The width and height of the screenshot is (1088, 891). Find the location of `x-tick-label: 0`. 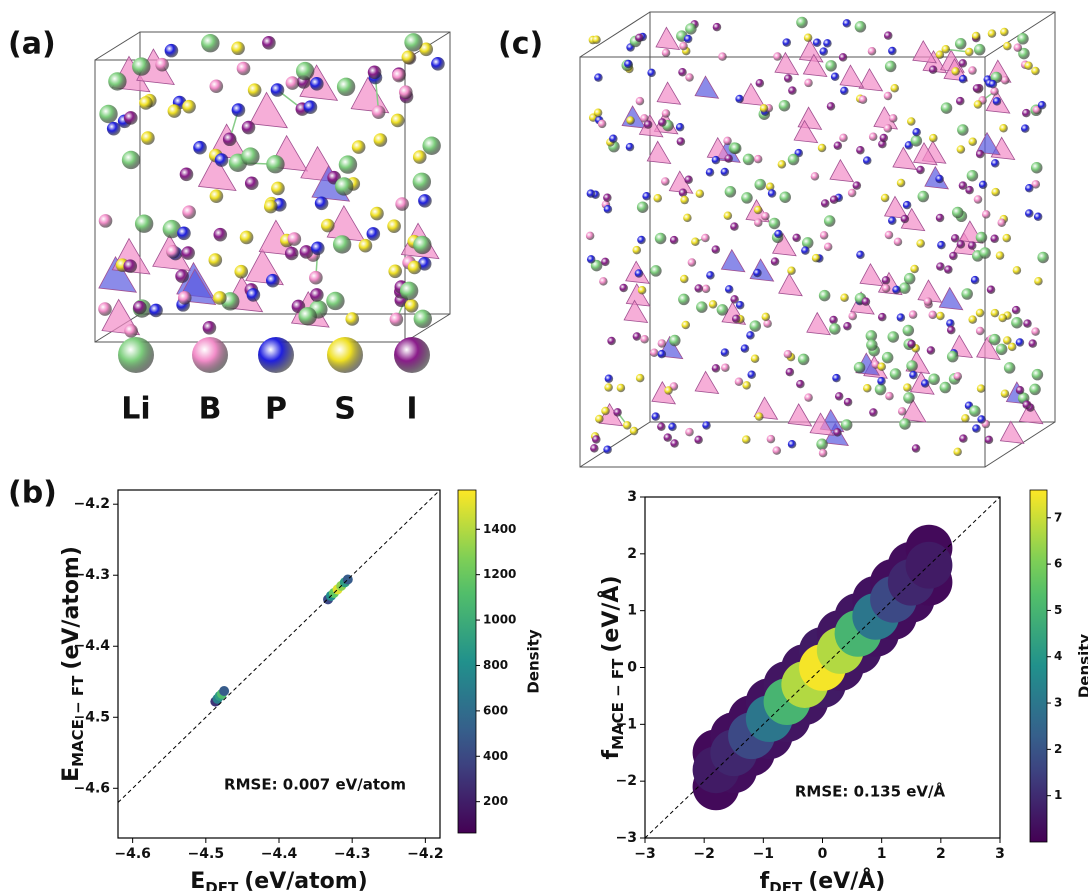

x-tick-label: 0 is located at coordinates (823, 854).